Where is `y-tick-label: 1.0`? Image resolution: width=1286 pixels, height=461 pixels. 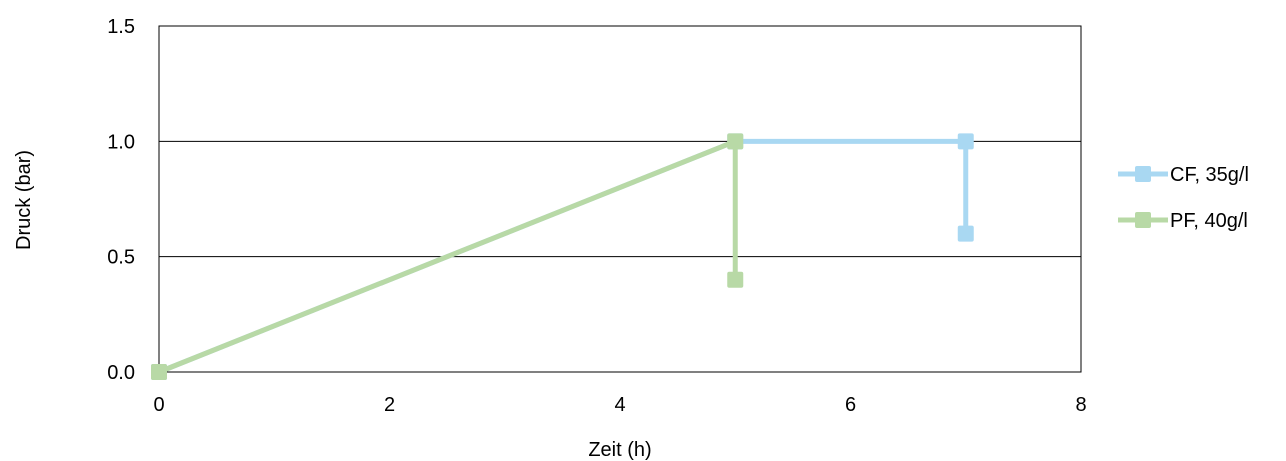
y-tick-label: 1.0 is located at coordinates (121, 142).